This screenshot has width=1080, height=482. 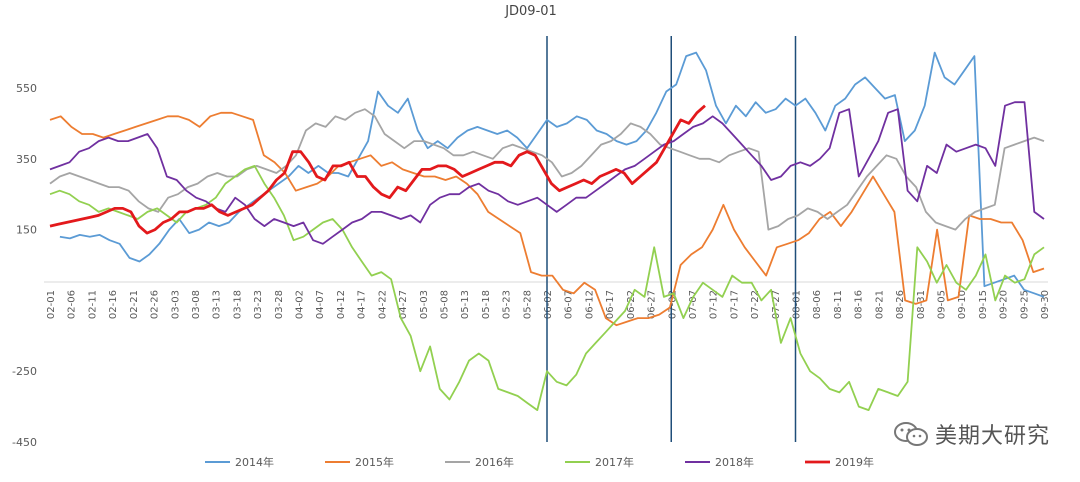 What do you see at coordinates (652, 304) in the screenshot?
I see `x-tick-label: 06-27` at bounding box center [652, 304].